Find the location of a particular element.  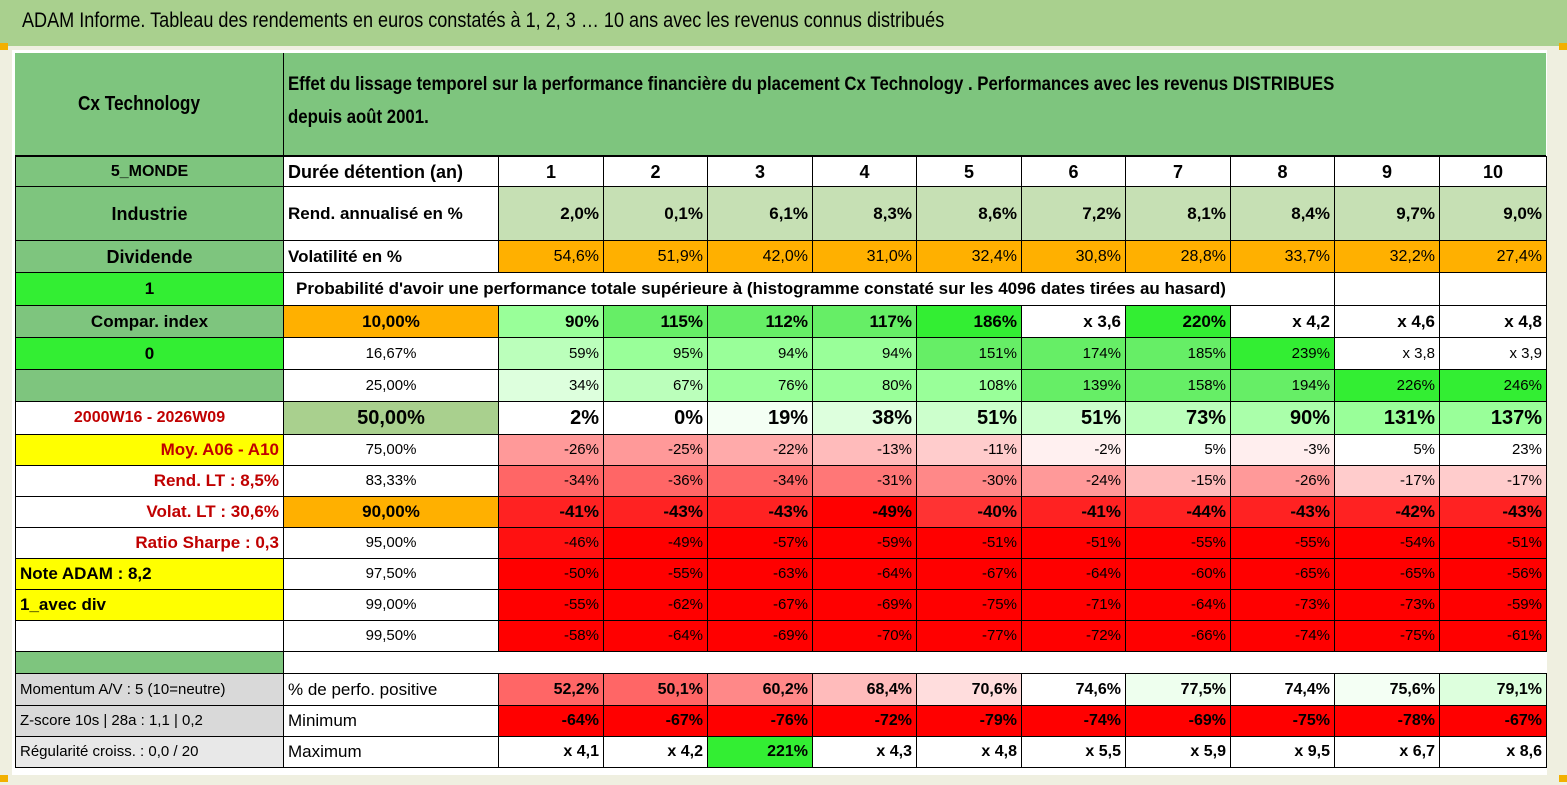

annualized-return-value: 8,4% is located at coordinates (1282, 213).